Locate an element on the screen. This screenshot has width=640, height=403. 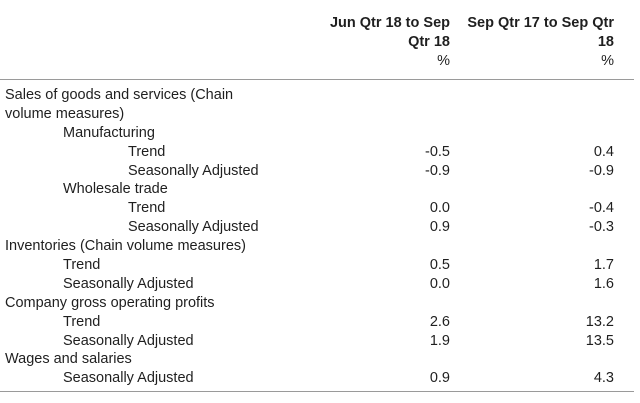
row-label: Wages and salaries is located at coordinates (68, 359).